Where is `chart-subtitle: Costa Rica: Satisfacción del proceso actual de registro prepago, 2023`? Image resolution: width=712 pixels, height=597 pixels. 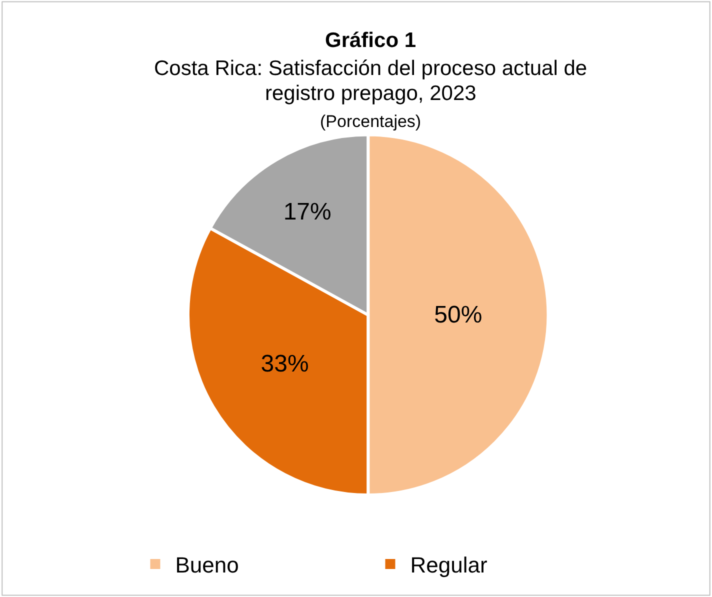
chart-subtitle: Costa Rica: Satisfacción del proceso actual de registro prepago, 2023 is located at coordinates (371, 81).